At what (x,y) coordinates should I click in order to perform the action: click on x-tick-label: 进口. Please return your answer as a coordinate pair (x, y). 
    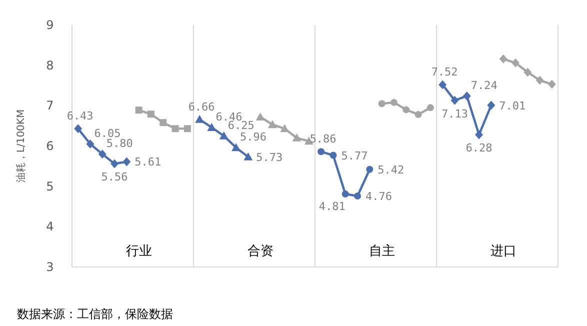
    Looking at the image, I should click on (503, 251).